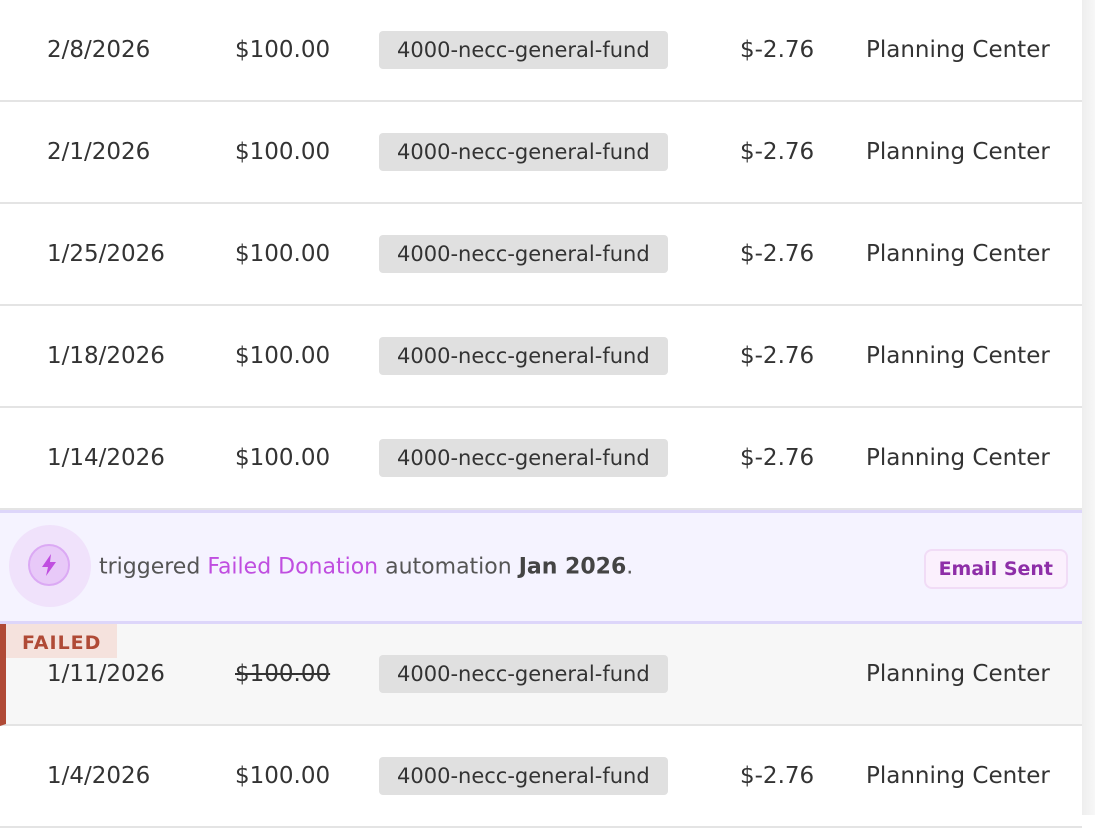 This screenshot has width=1095, height=828. I want to click on automation-icon-wrap, so click(50, 566).